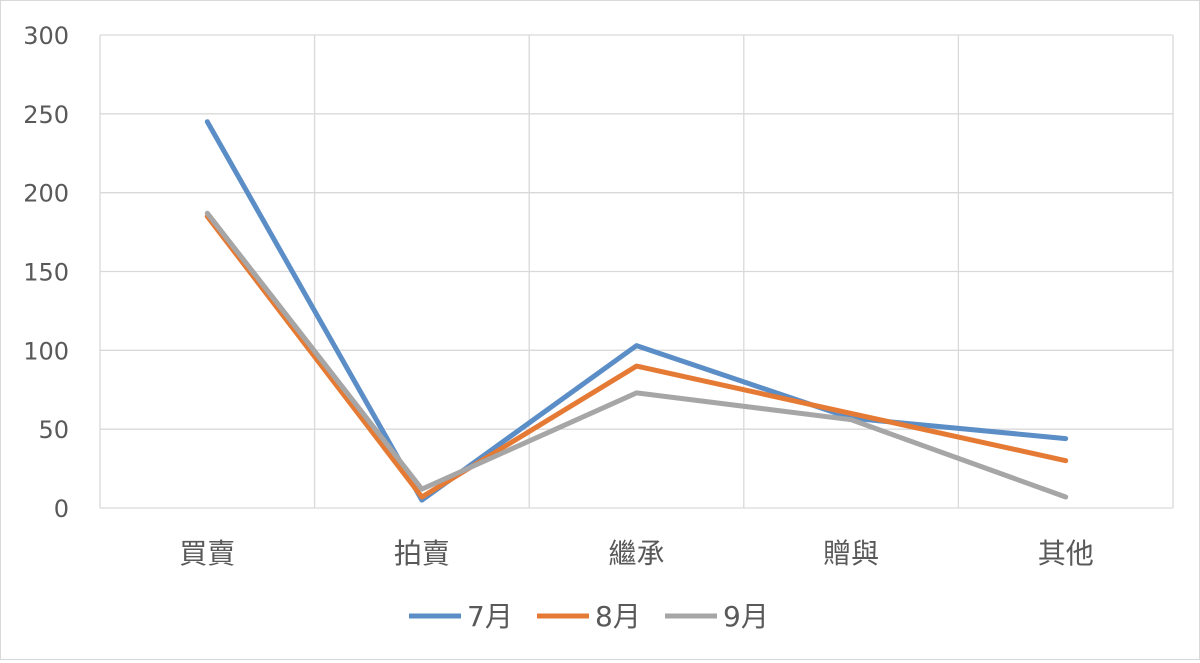  Describe the element at coordinates (851, 553) in the screenshot. I see `x-tick-label: 贈與` at that location.